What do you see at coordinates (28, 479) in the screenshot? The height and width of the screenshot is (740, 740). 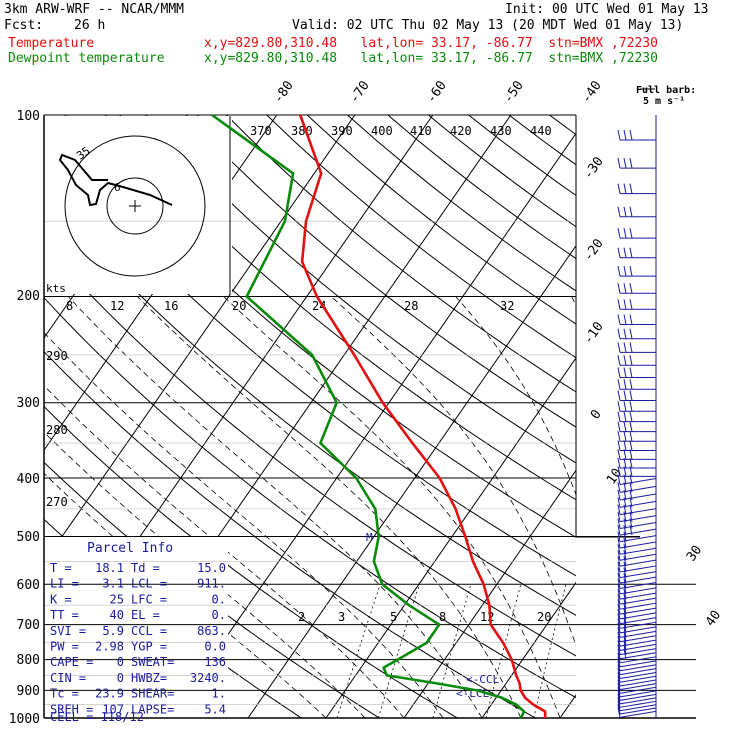 I see `pressure-label: 400` at bounding box center [28, 479].